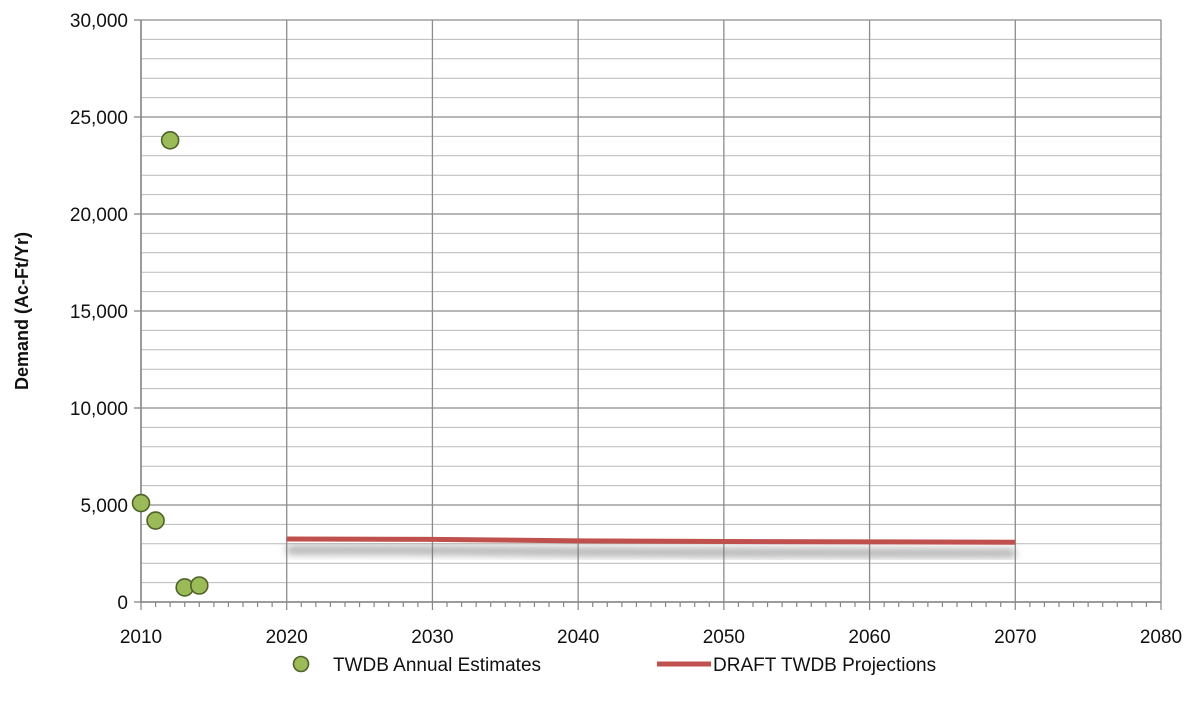 This screenshot has width=1198, height=706. I want to click on x-tick-label: 2080, so click(1161, 637).